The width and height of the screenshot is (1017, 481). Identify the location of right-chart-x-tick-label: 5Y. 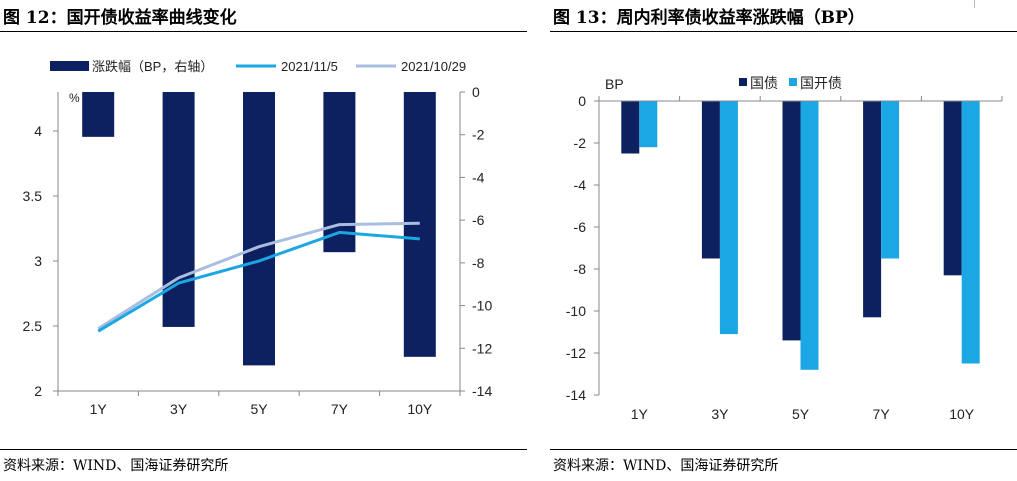
(801, 414).